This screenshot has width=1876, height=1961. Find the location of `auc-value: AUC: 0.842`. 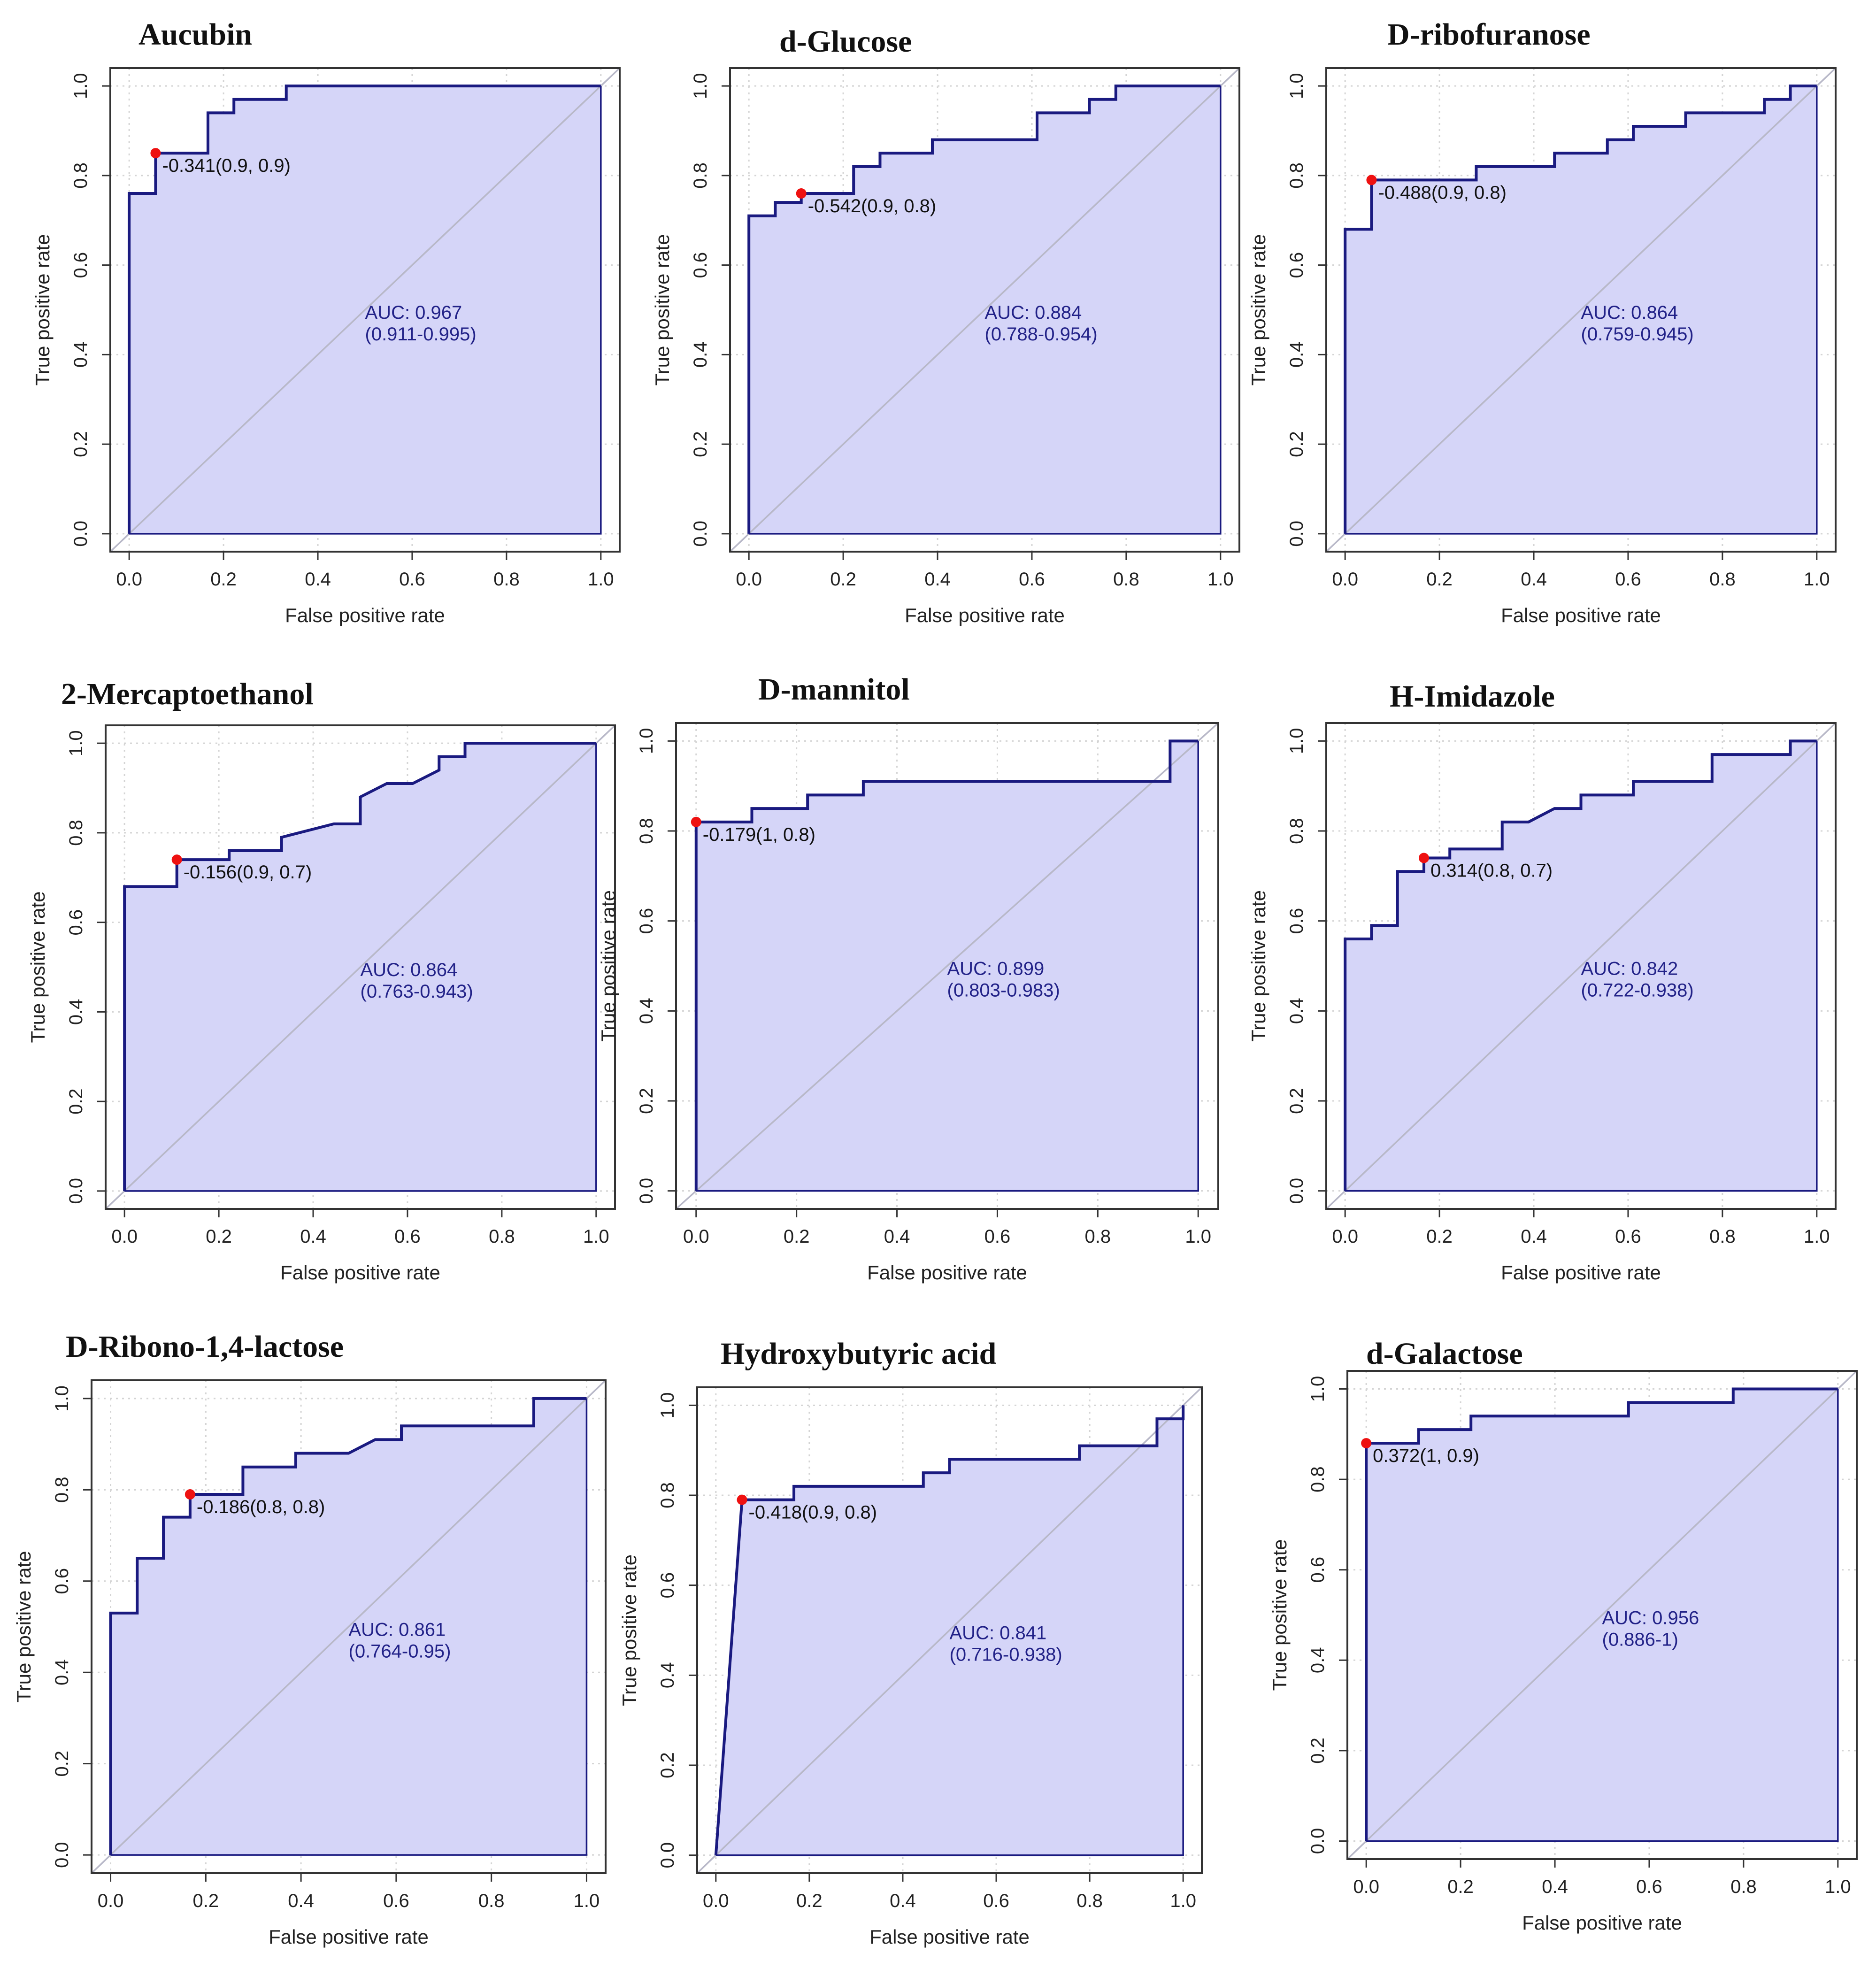

auc-value: AUC: 0.842 is located at coordinates (1629, 969).